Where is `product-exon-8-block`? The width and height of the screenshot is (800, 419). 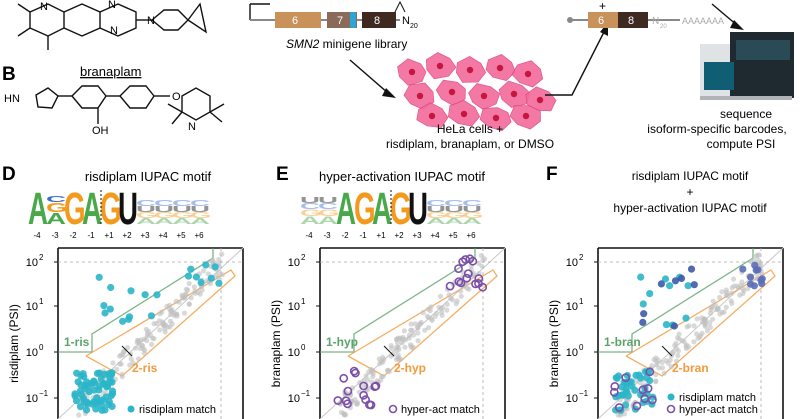
product-exon-8-block is located at coordinates (633, 20).